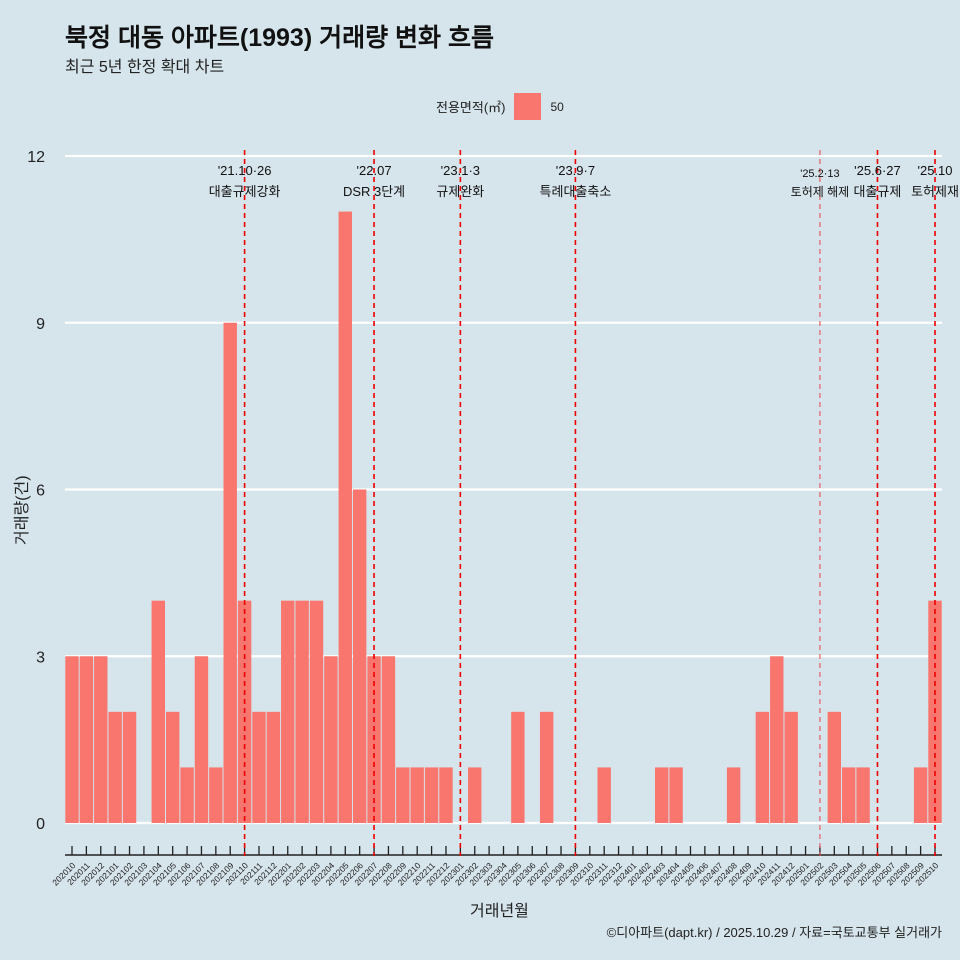  What do you see at coordinates (471, 107) in the screenshot?
I see `legend-title: 전용면적(㎡)` at bounding box center [471, 107].